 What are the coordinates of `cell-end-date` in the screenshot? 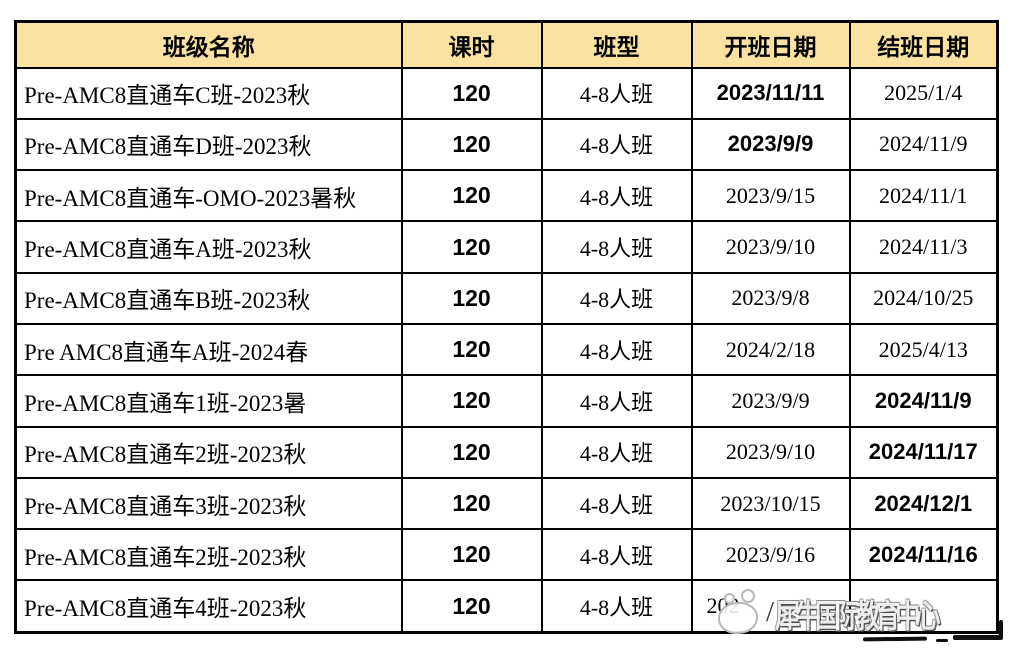 It's located at (923, 606).